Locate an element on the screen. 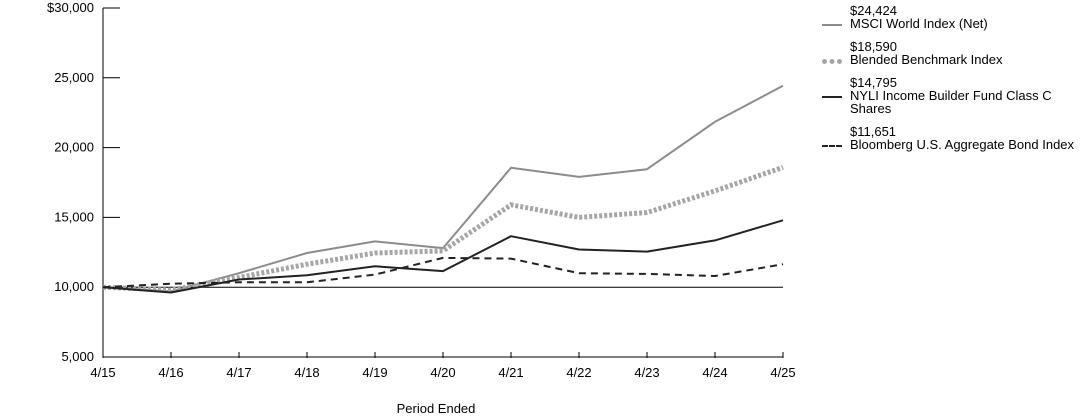 Image resolution: width=1092 pixels, height=417 pixels. legend-series-name: Blended Benchmark Index is located at coordinates (926, 59).